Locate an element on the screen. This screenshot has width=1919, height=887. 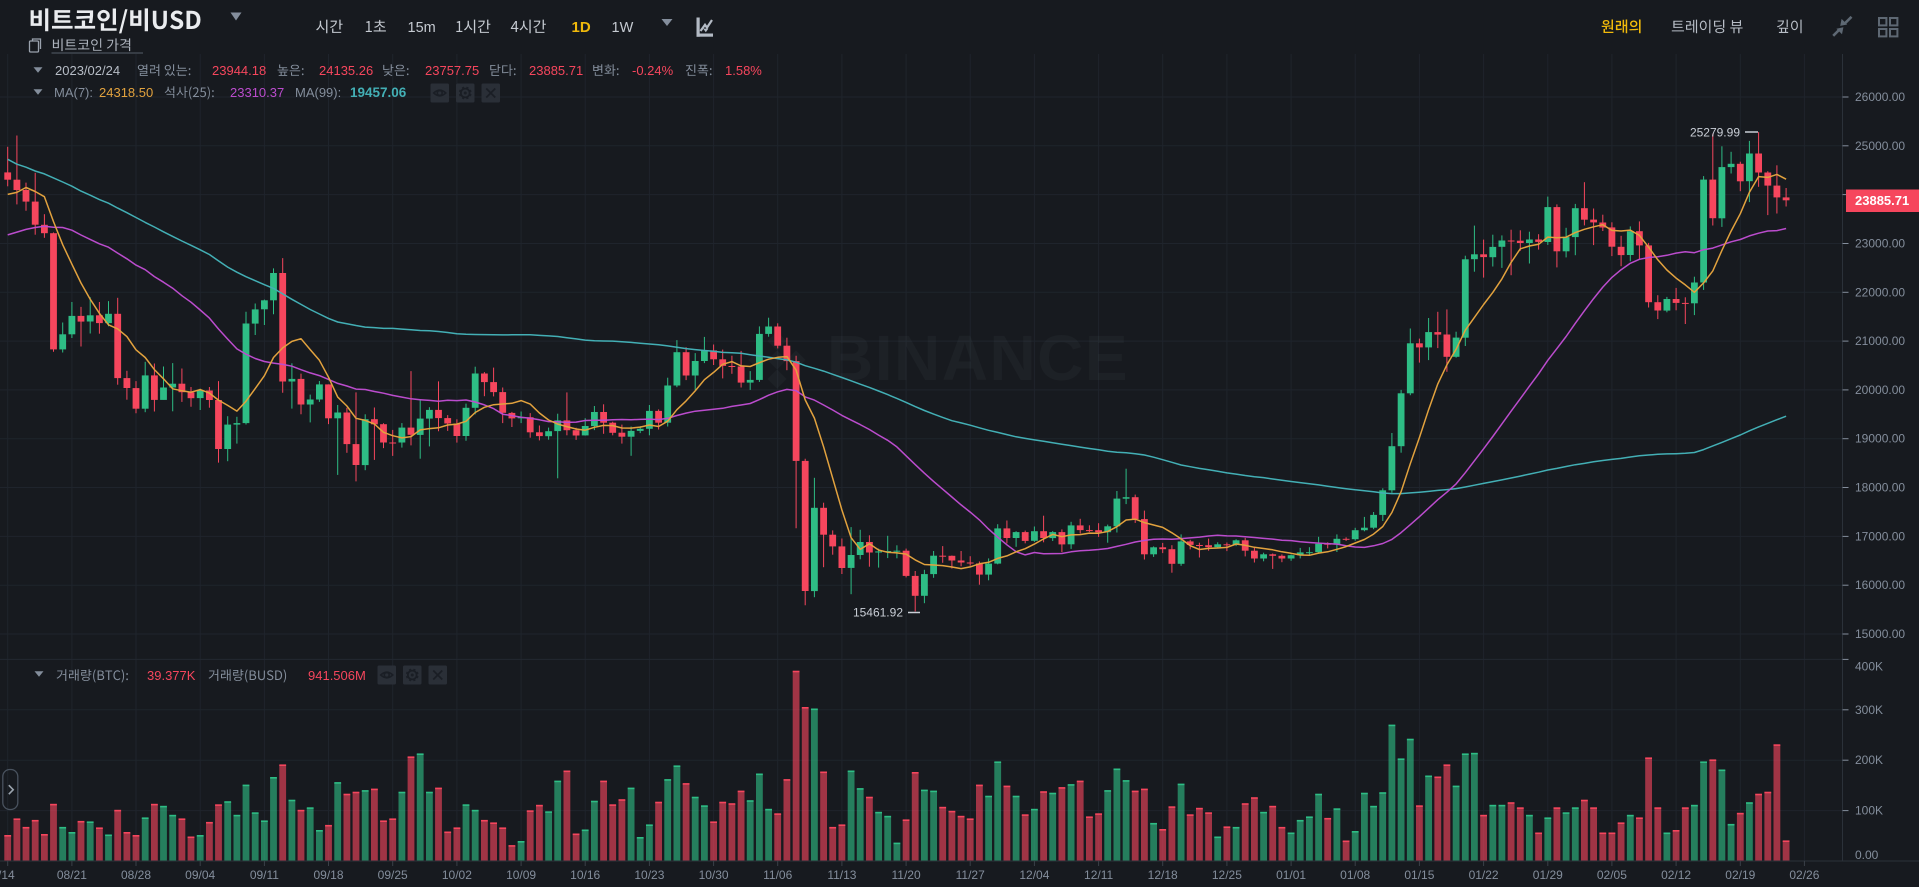
svg-text: 25279.99 is located at coordinates (1715, 133).